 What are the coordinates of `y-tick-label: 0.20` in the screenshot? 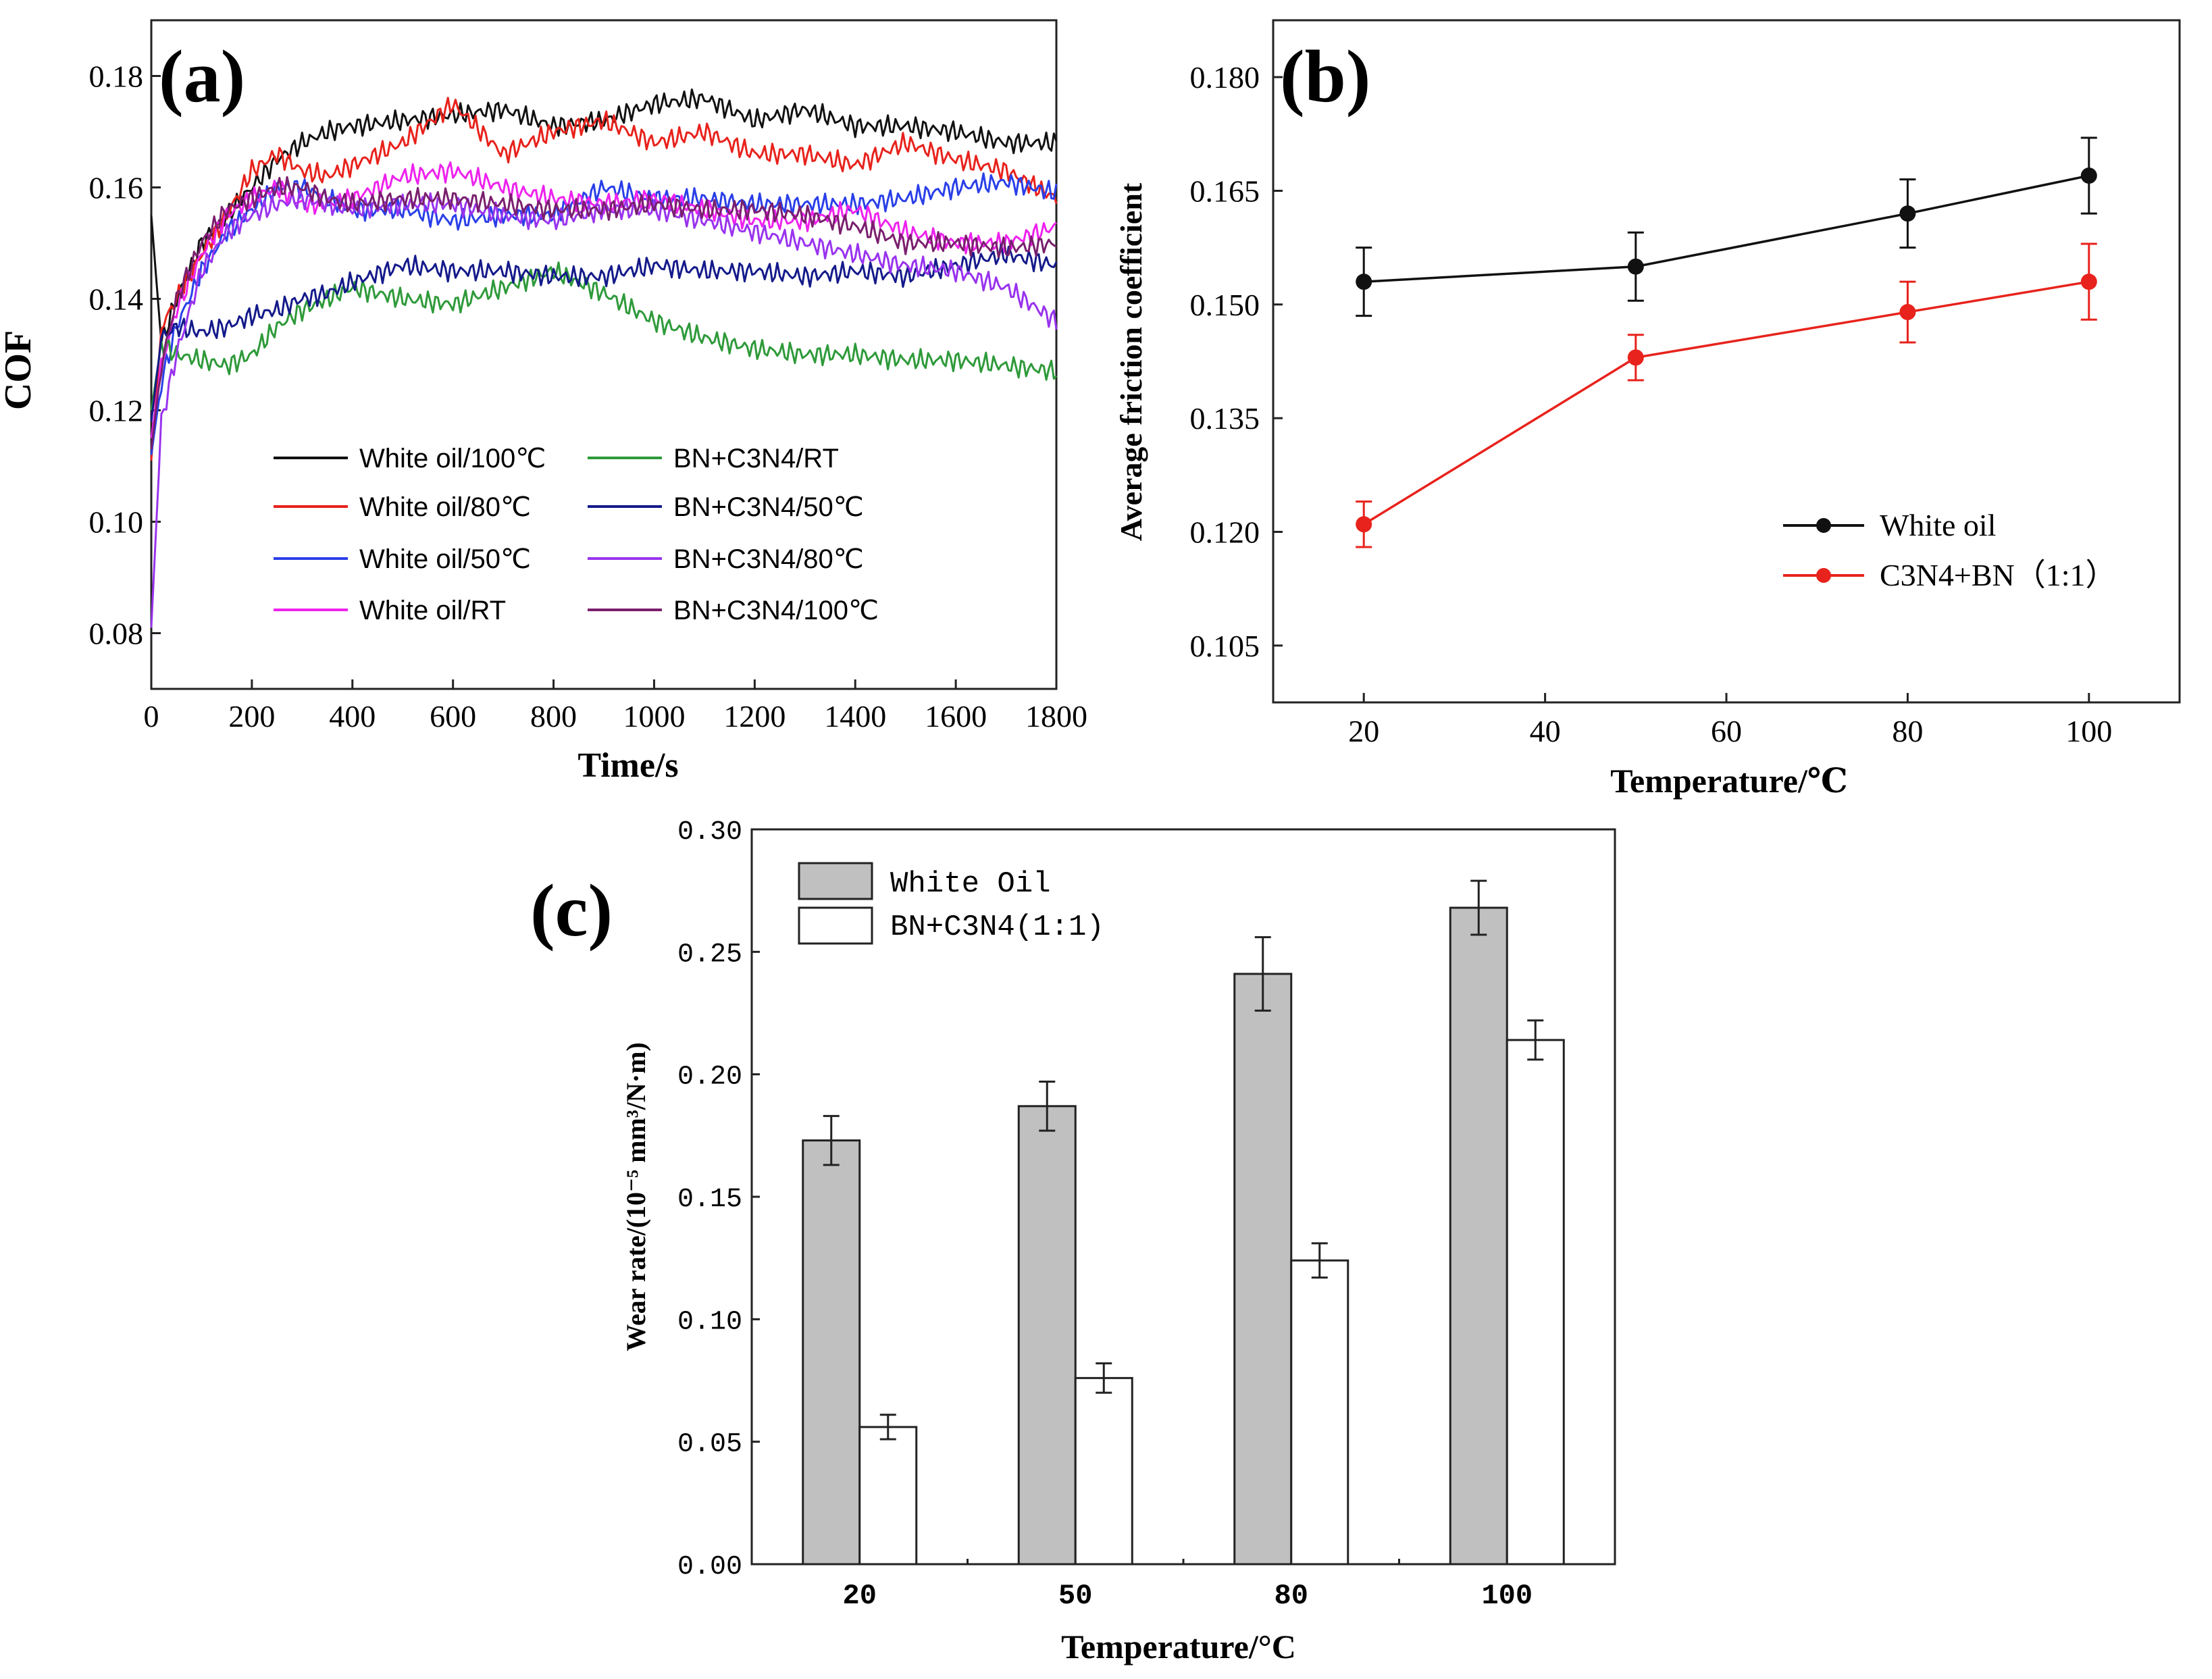 It's located at (709, 1077).